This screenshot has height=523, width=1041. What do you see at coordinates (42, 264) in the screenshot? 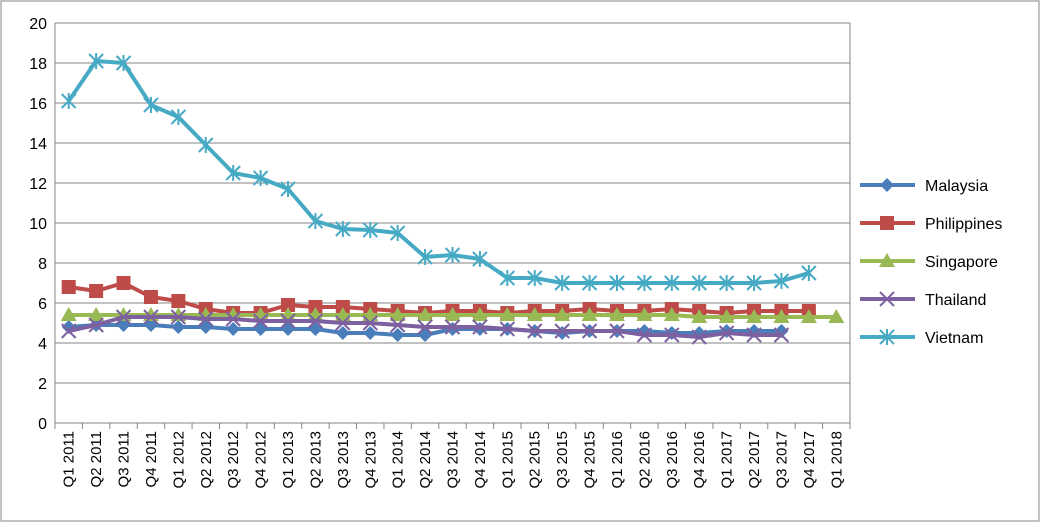
I see `y-tick-label: 8` at bounding box center [42, 264].